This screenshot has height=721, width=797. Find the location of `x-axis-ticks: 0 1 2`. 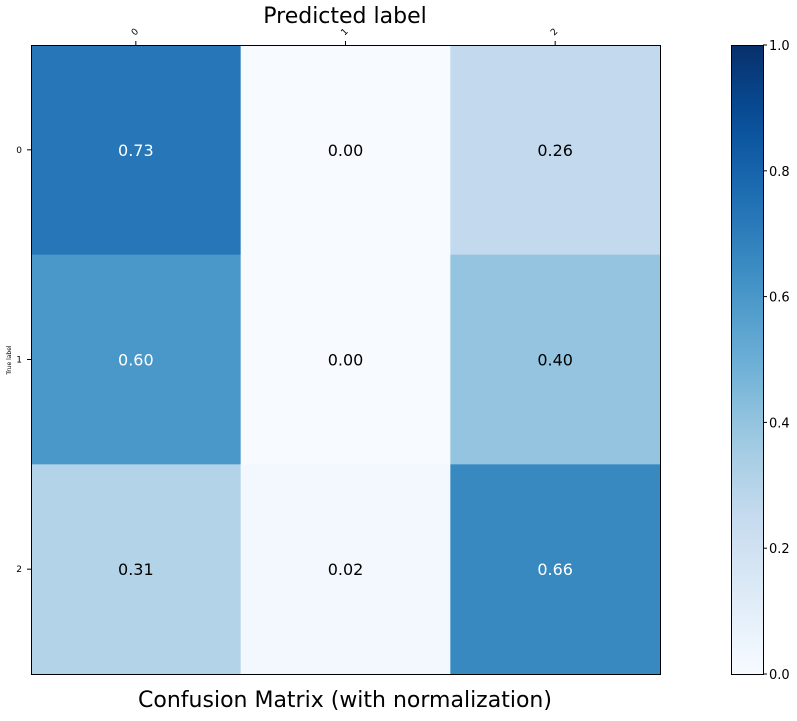

x-axis-ticks: 0 1 2 is located at coordinates (345, 36).